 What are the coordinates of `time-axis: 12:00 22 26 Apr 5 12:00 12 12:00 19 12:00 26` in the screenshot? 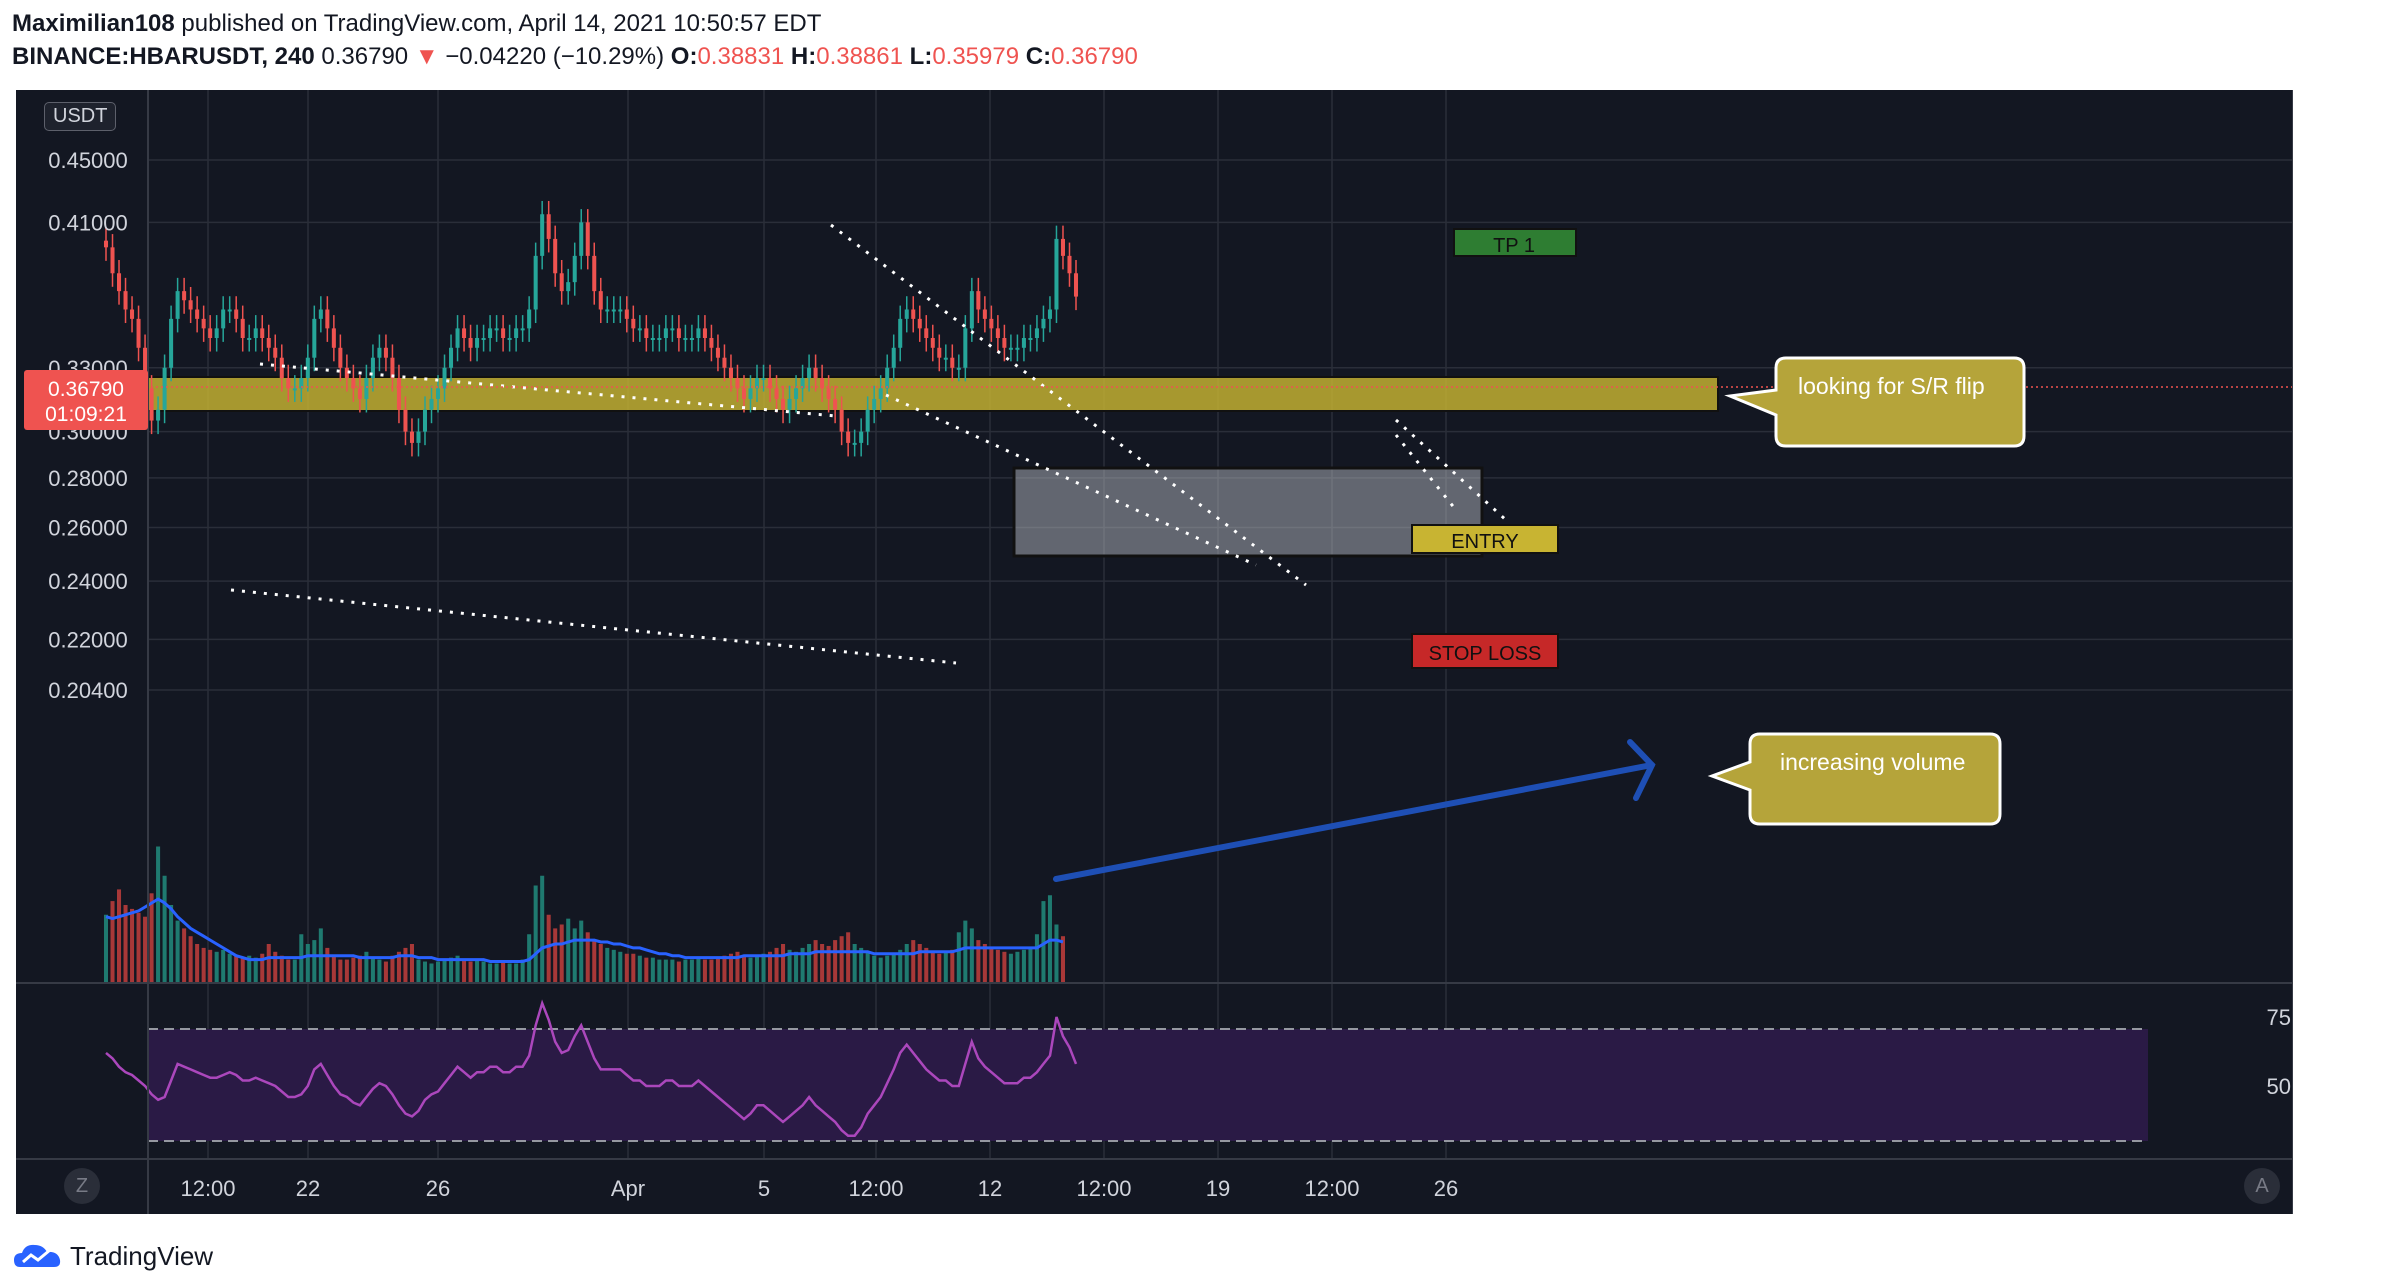 It's located at (819, 1188).